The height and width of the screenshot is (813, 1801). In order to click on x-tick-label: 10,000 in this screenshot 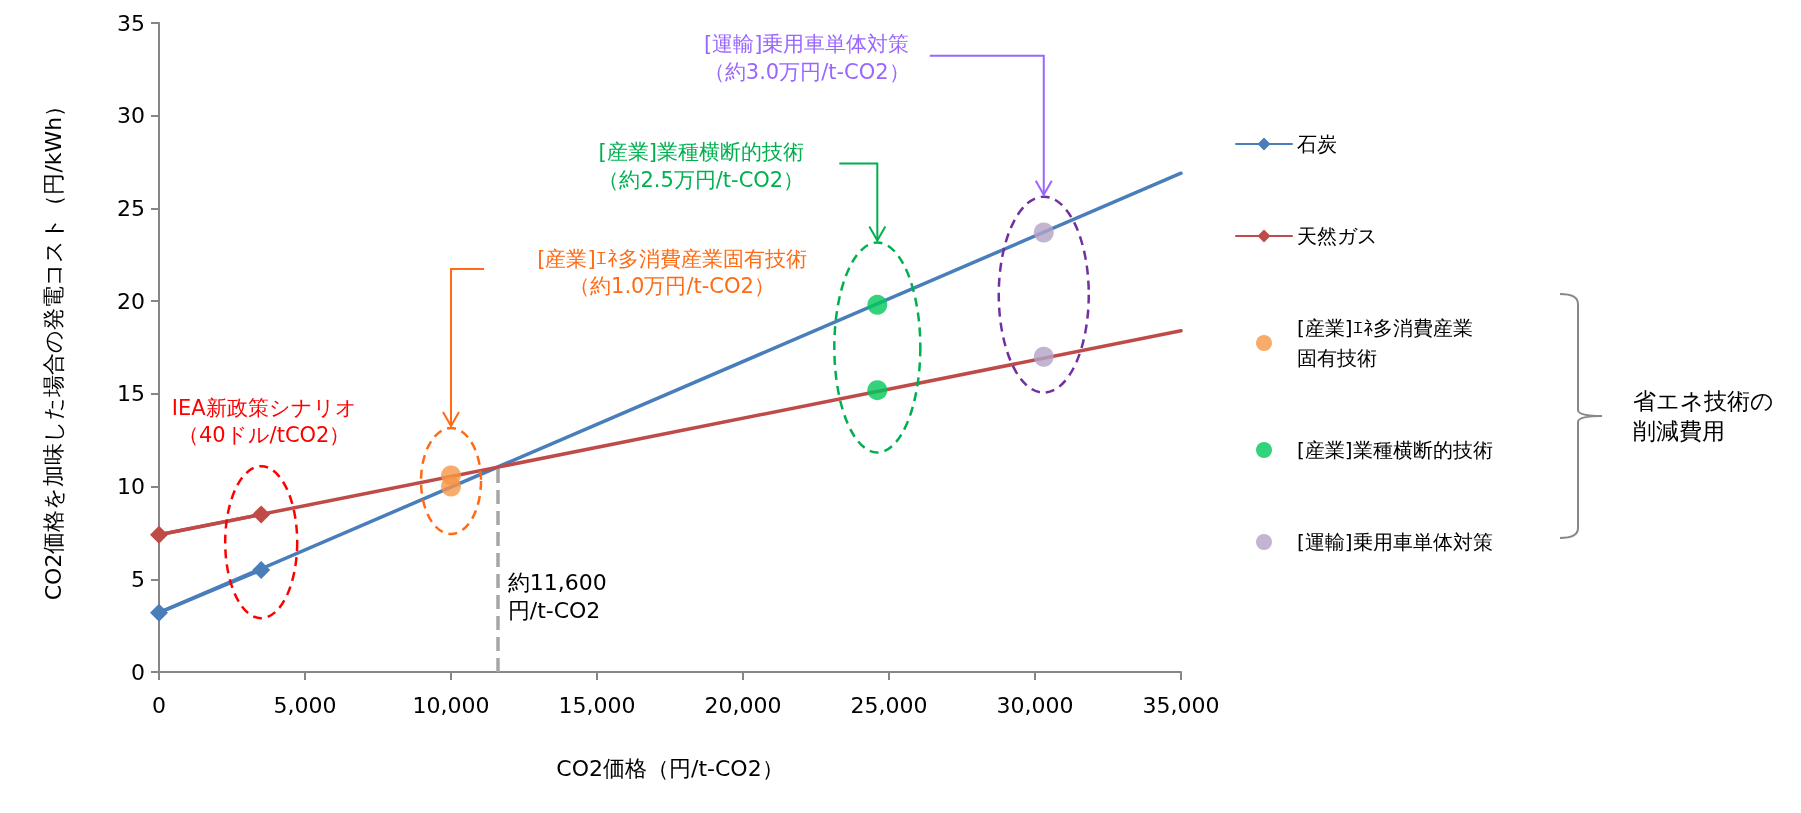, I will do `click(451, 705)`.